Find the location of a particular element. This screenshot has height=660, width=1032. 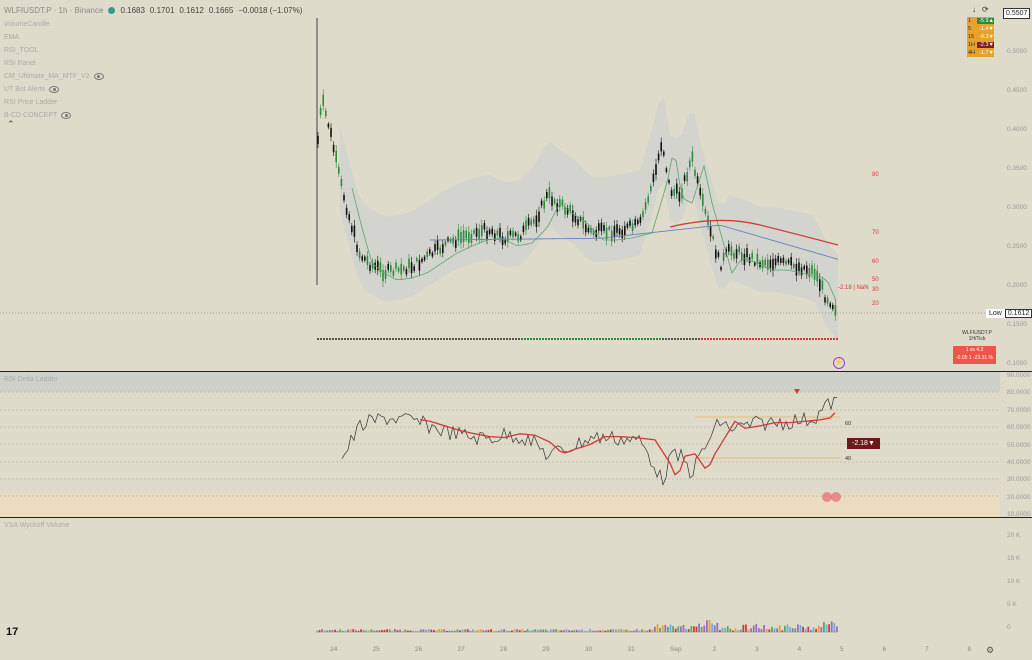

indicator-item: CM_Ultimate_MA_MTF_V2 is located at coordinates (54, 76).